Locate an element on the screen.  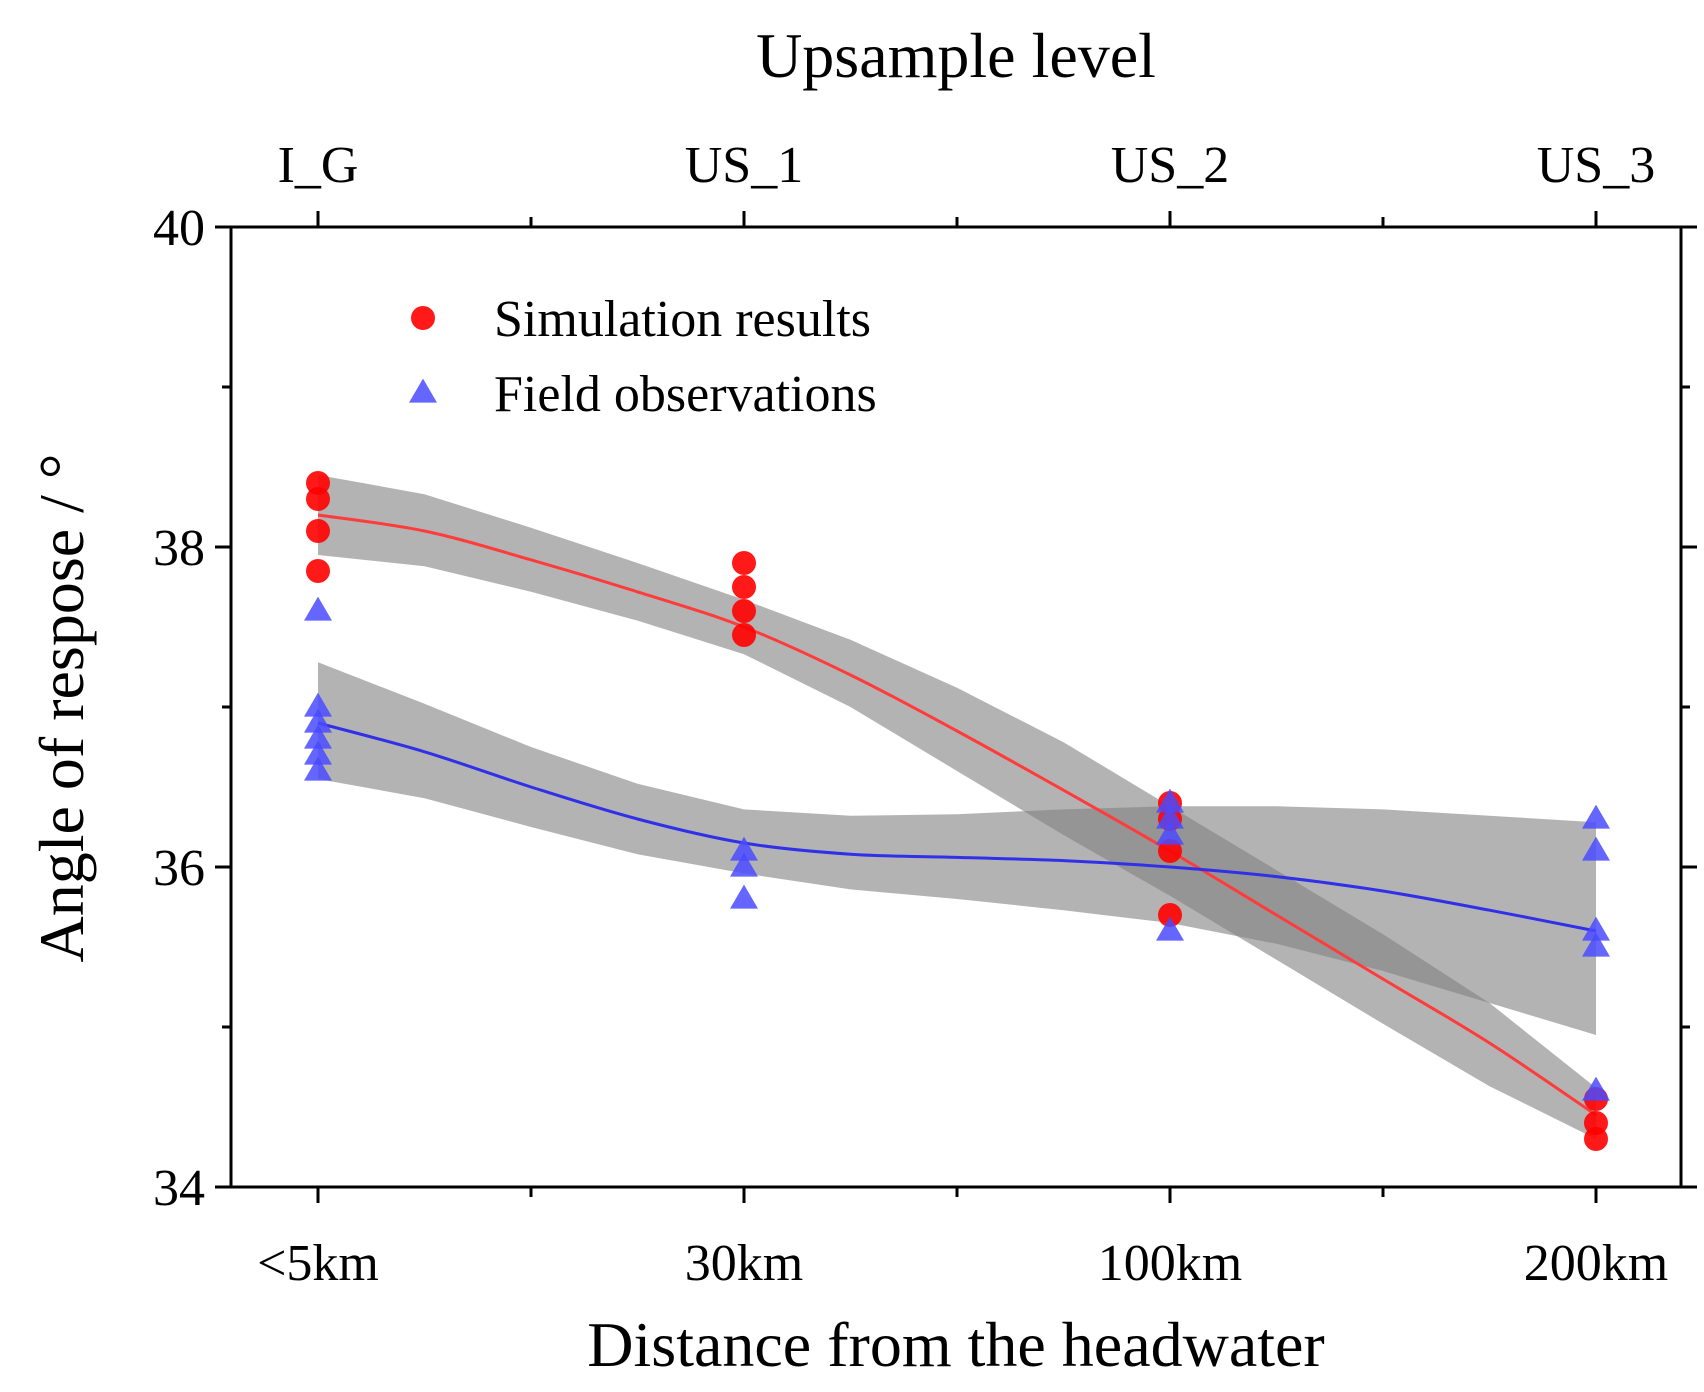
y-tick-label: 36 is located at coordinates (179, 868).